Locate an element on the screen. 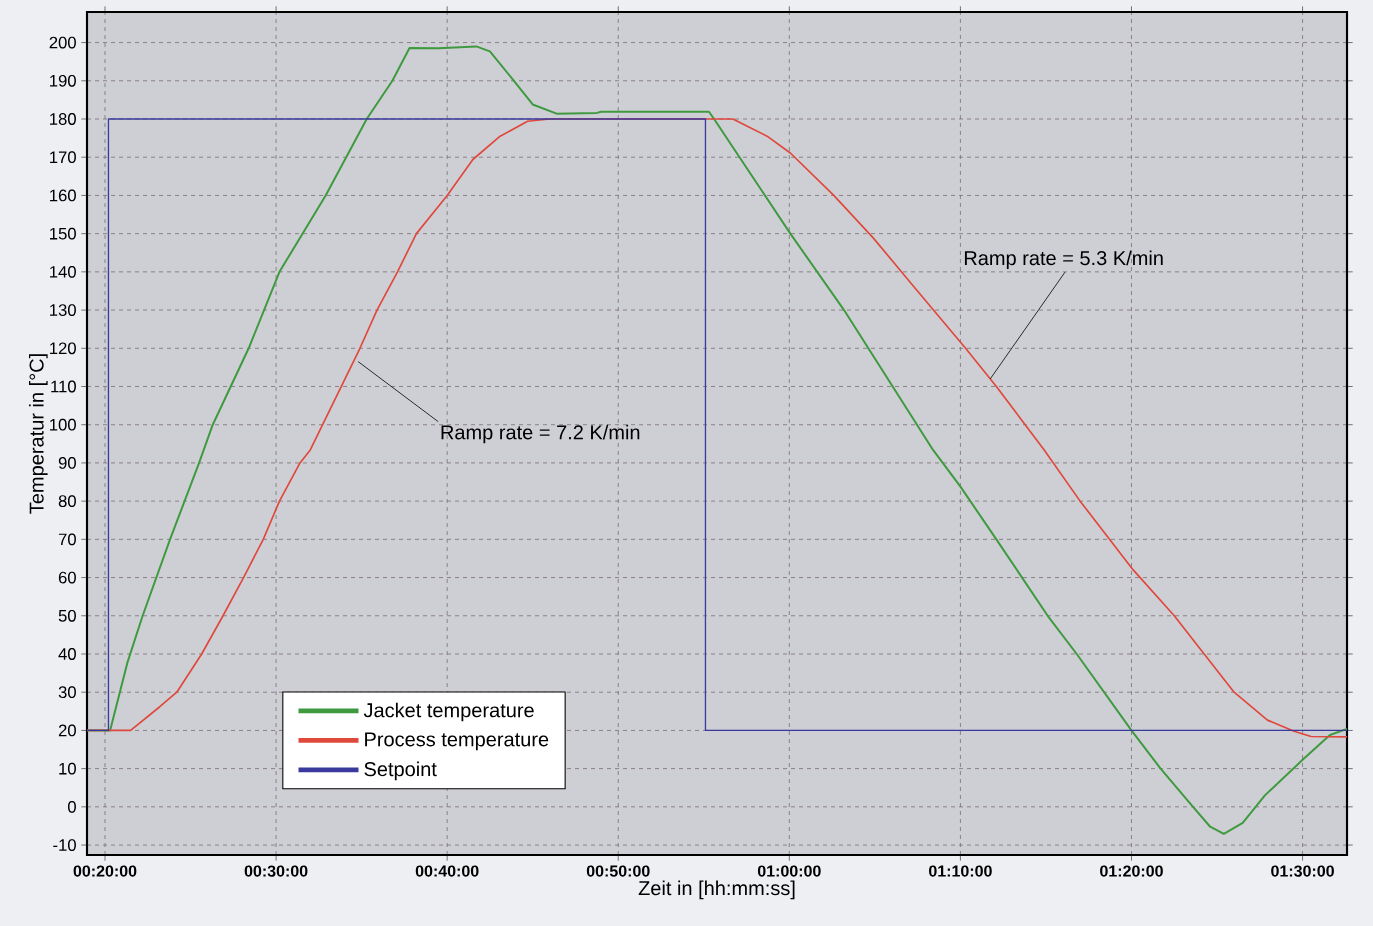 This screenshot has height=926, width=1373. y-tick-label: 190 is located at coordinates (63, 80).